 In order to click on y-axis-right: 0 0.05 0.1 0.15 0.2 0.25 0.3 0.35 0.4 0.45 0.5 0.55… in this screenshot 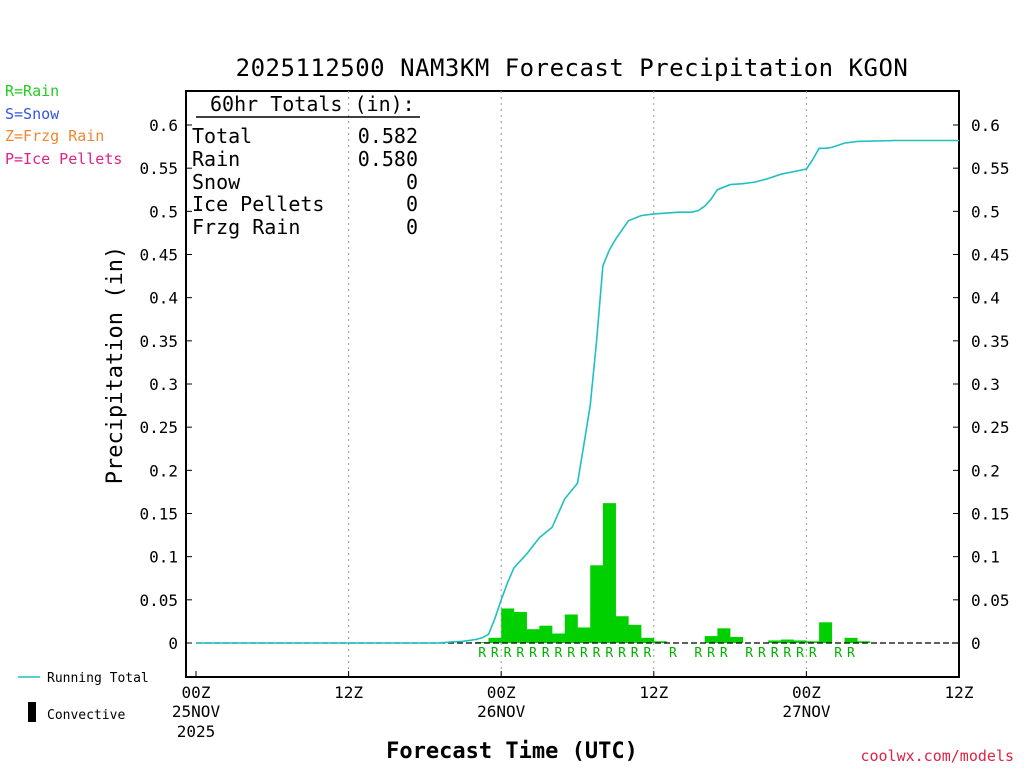, I will do `click(981, 384)`.